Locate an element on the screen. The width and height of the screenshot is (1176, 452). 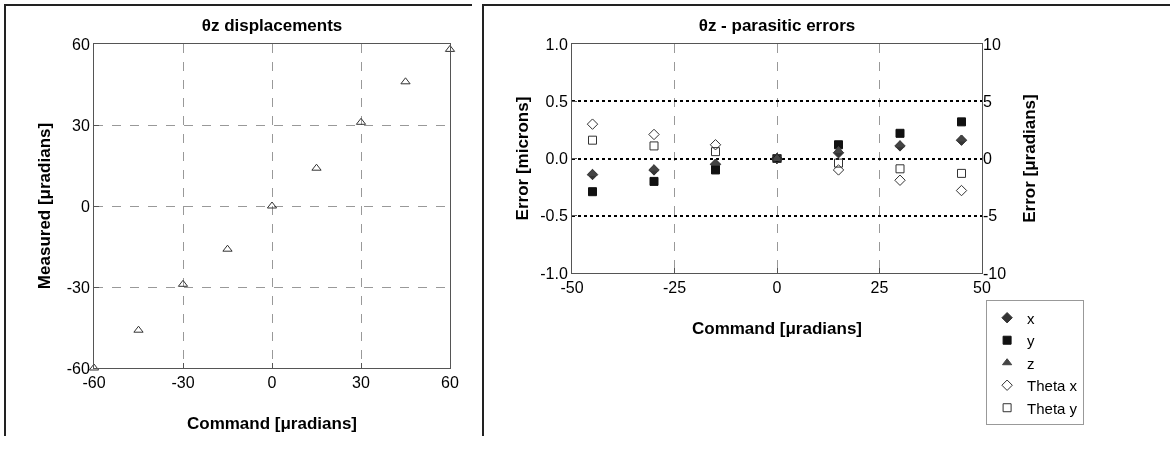
x-tick-label: -30 is located at coordinates (183, 383).